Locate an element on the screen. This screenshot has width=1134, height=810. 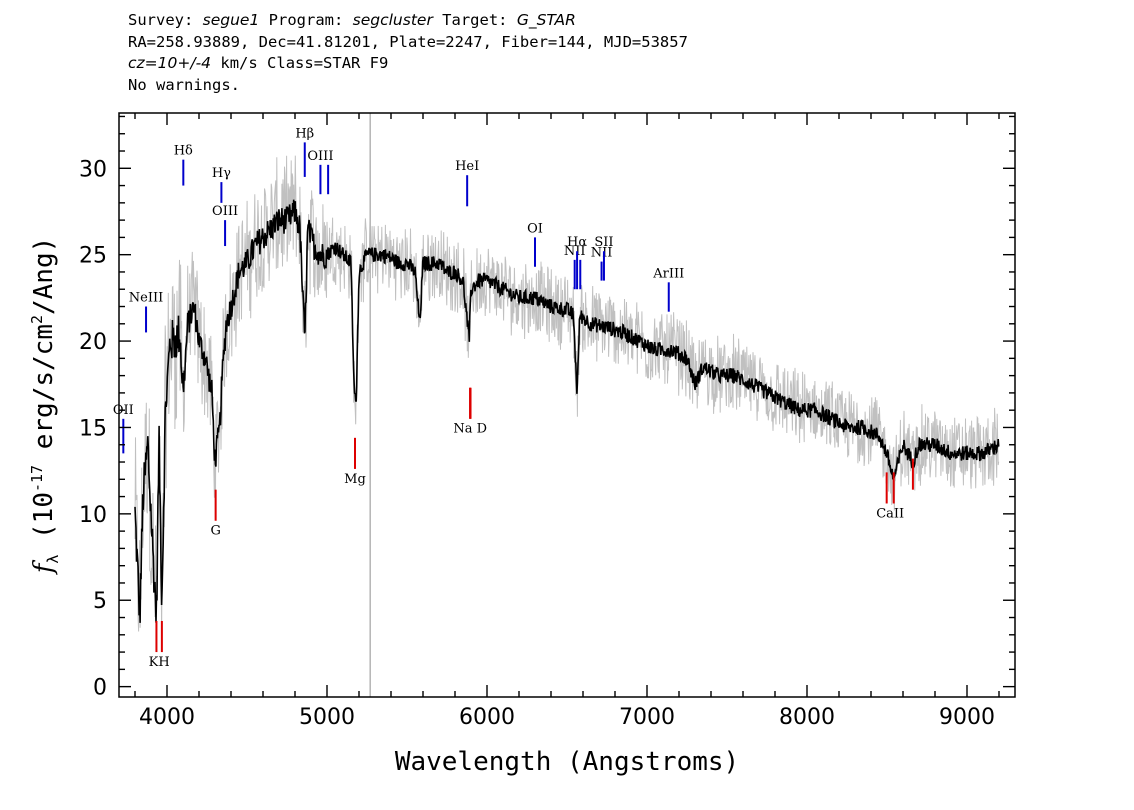
x-tick-label: 7000 is located at coordinates (647, 717).